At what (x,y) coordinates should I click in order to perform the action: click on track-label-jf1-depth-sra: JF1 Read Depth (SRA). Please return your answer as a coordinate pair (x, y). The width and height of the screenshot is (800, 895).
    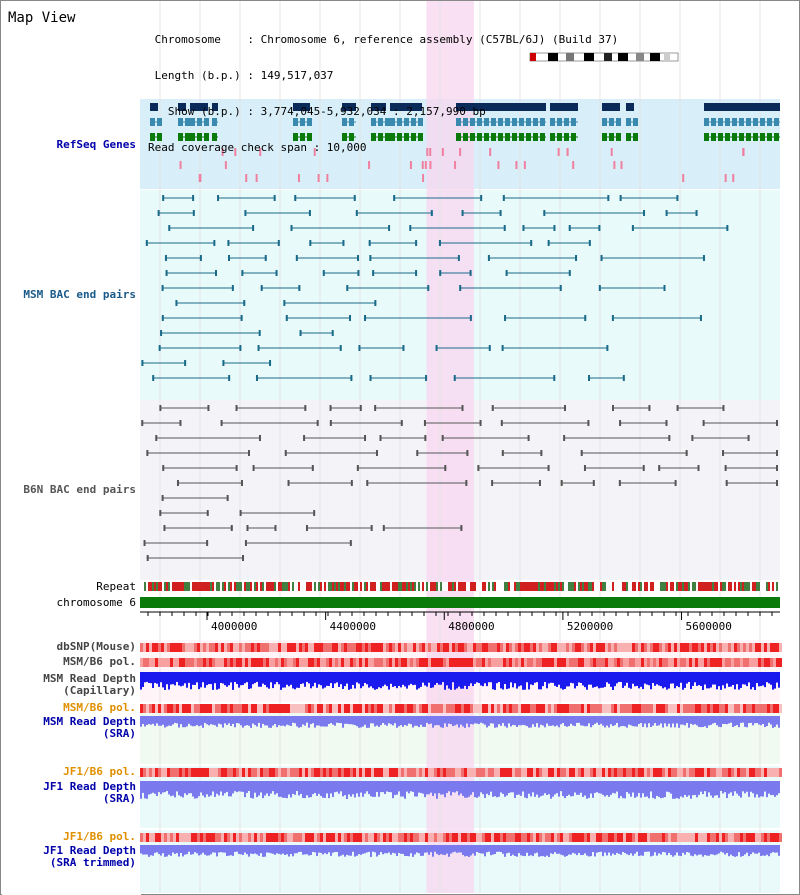
    Looking at the image, I should click on (89, 792).